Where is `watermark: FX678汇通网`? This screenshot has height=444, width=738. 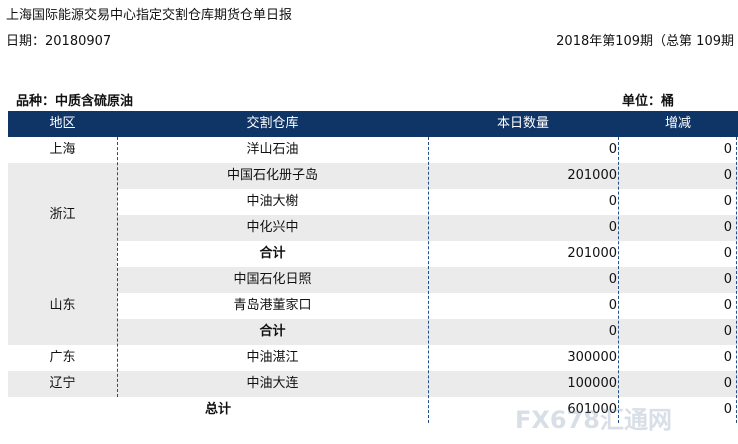 watermark: FX678汇通网 is located at coordinates (593, 420).